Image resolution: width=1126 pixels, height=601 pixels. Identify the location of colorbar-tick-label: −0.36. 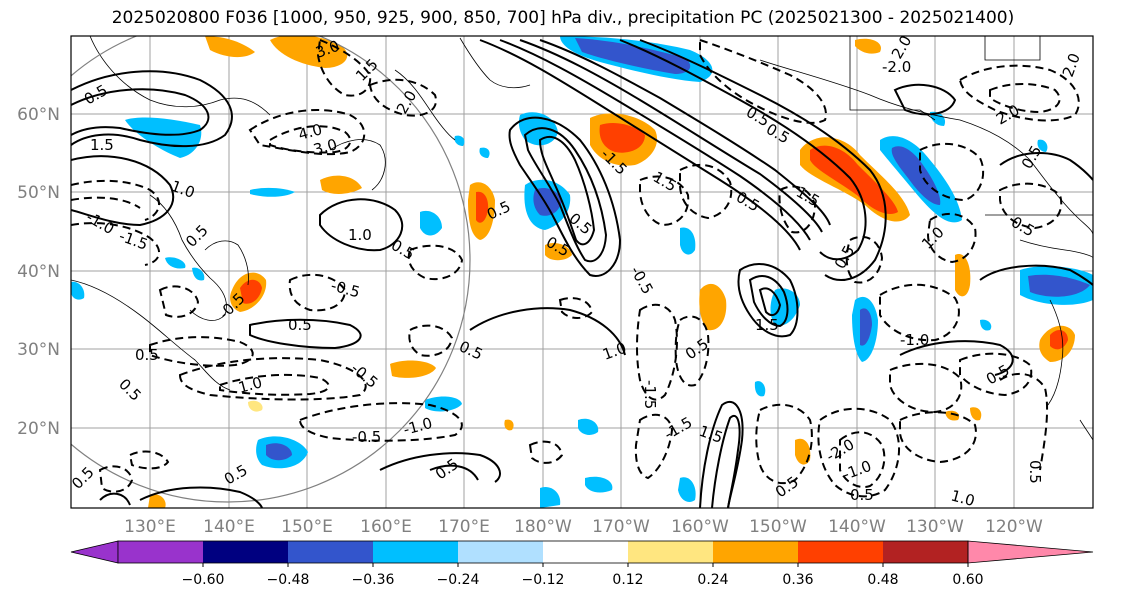
(373, 580).